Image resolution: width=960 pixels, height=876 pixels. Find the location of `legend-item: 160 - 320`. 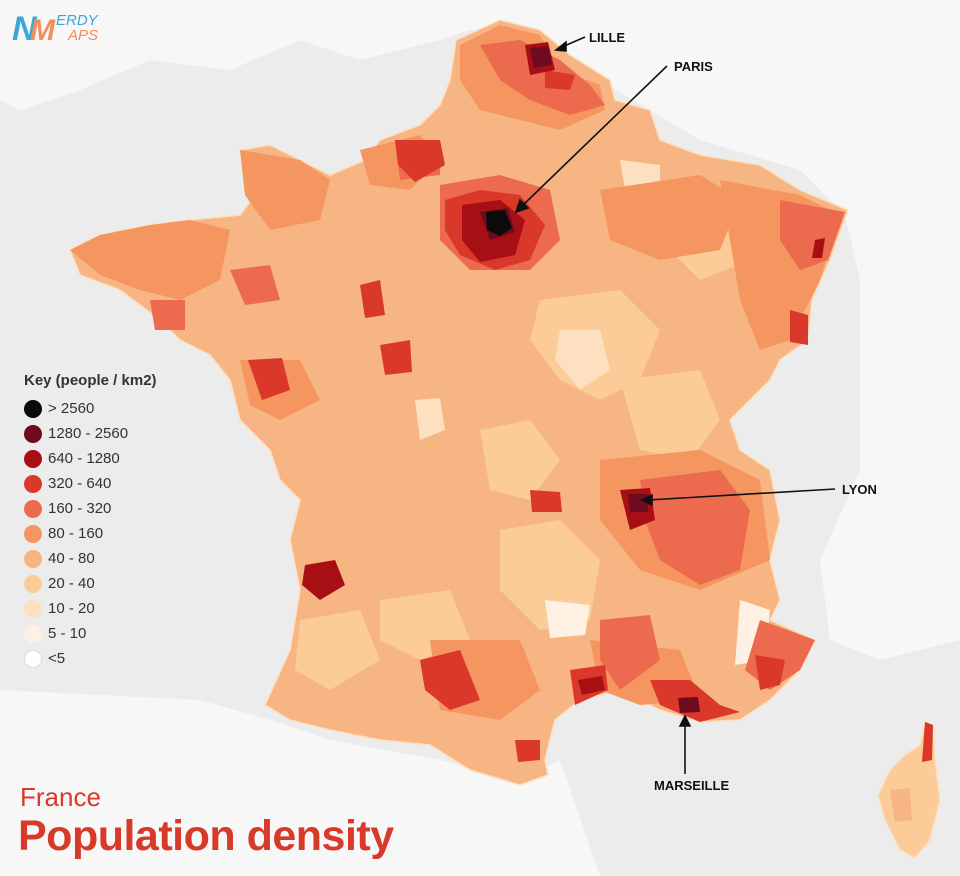

legend-item: 160 - 320 is located at coordinates (90, 508).